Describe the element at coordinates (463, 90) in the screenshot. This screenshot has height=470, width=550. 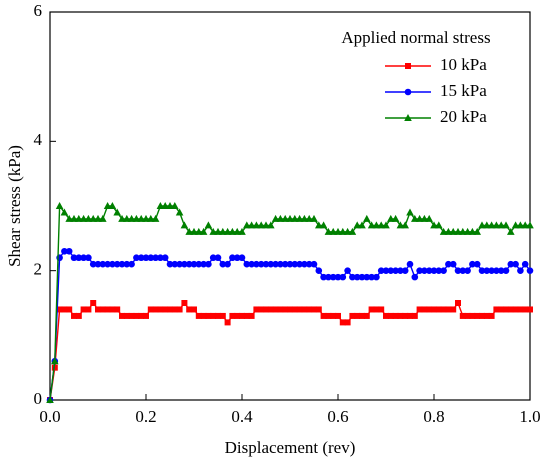
I see `legend-label: 15 kPa` at that location.